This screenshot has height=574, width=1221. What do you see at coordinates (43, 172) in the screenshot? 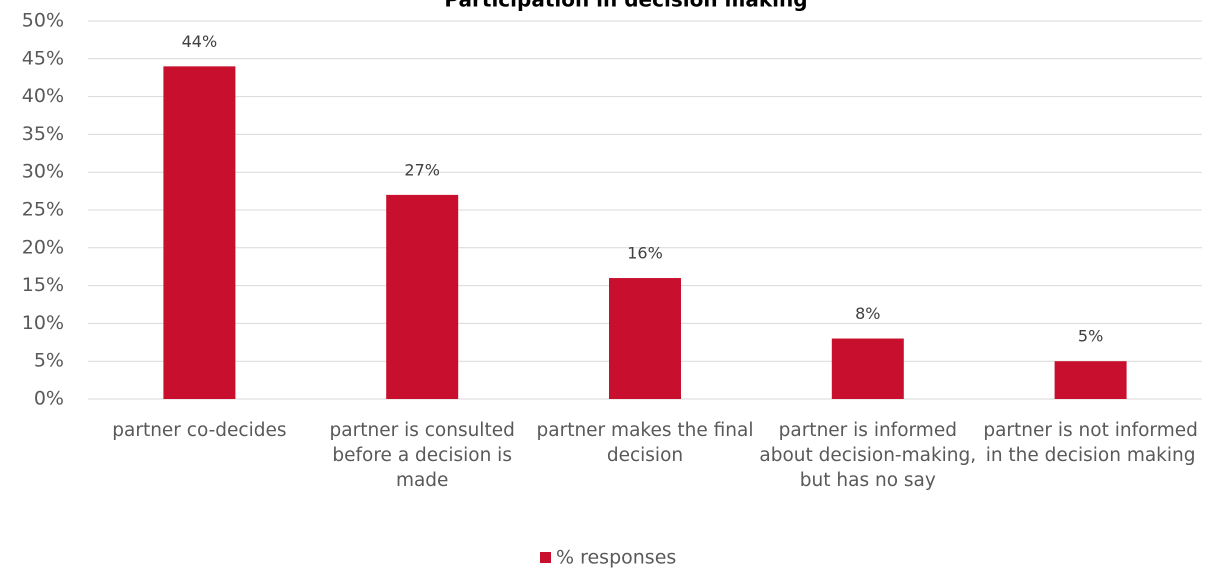
I see `y-tick-label: 30%` at bounding box center [43, 172].